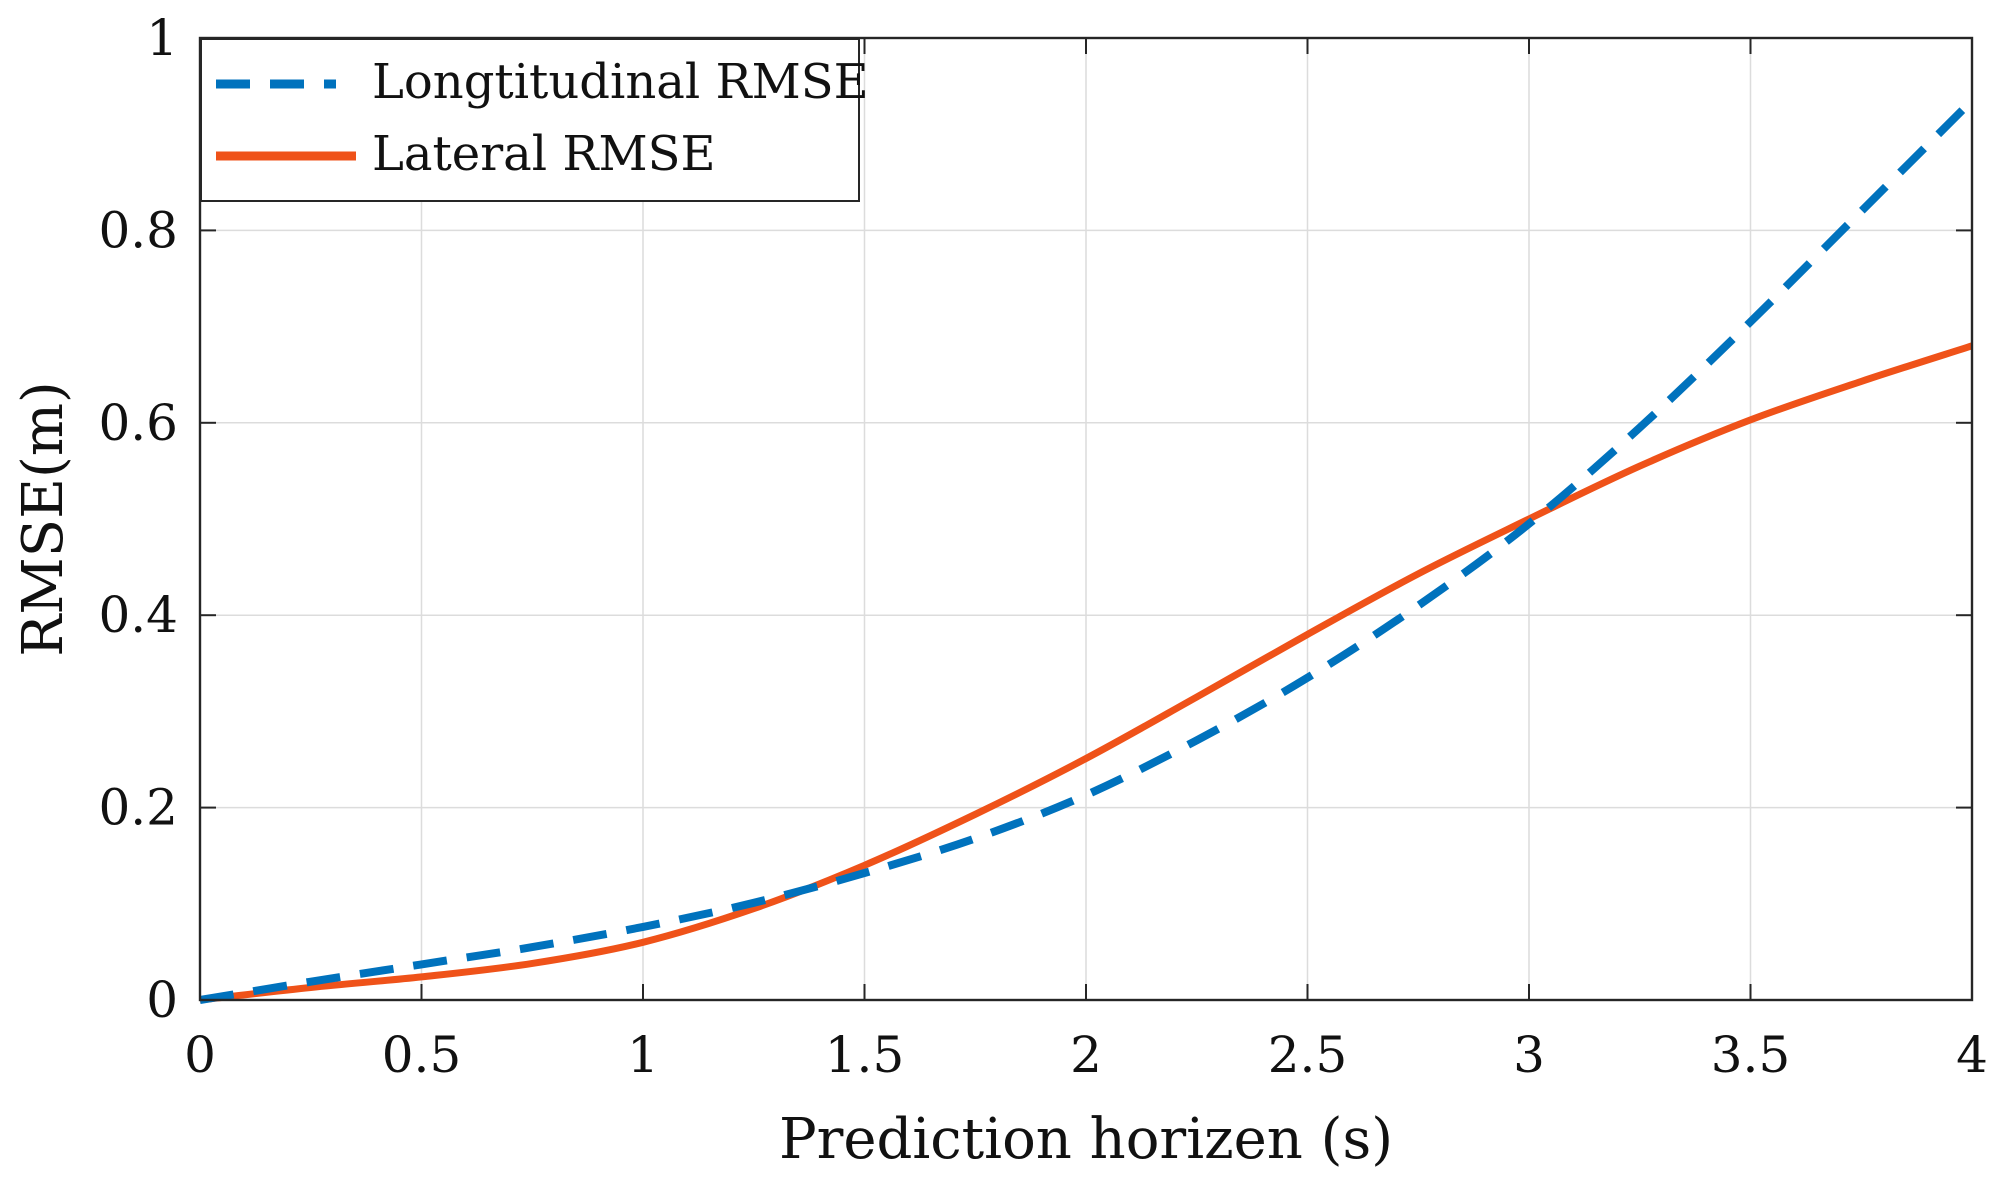  Describe the element at coordinates (1086, 1139) in the screenshot. I see `x-axis-title: Prediction horizen (s)` at that location.